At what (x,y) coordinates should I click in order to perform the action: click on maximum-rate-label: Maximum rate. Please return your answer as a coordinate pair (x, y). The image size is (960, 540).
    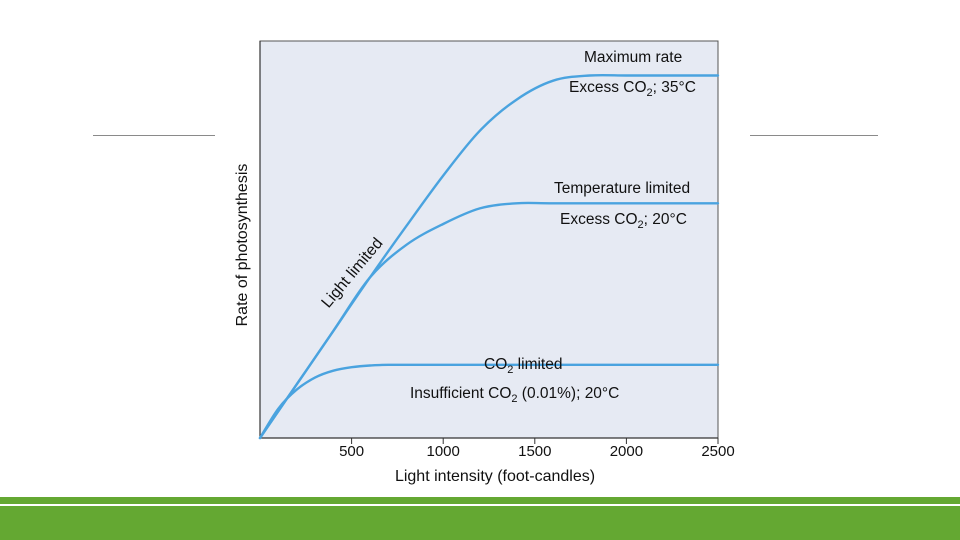
    Looking at the image, I should click on (633, 57).